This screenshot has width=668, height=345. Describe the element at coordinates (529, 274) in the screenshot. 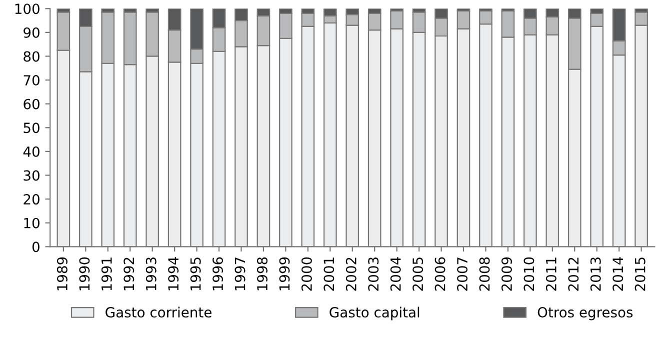

I see `x-tick-label: 2010` at that location.